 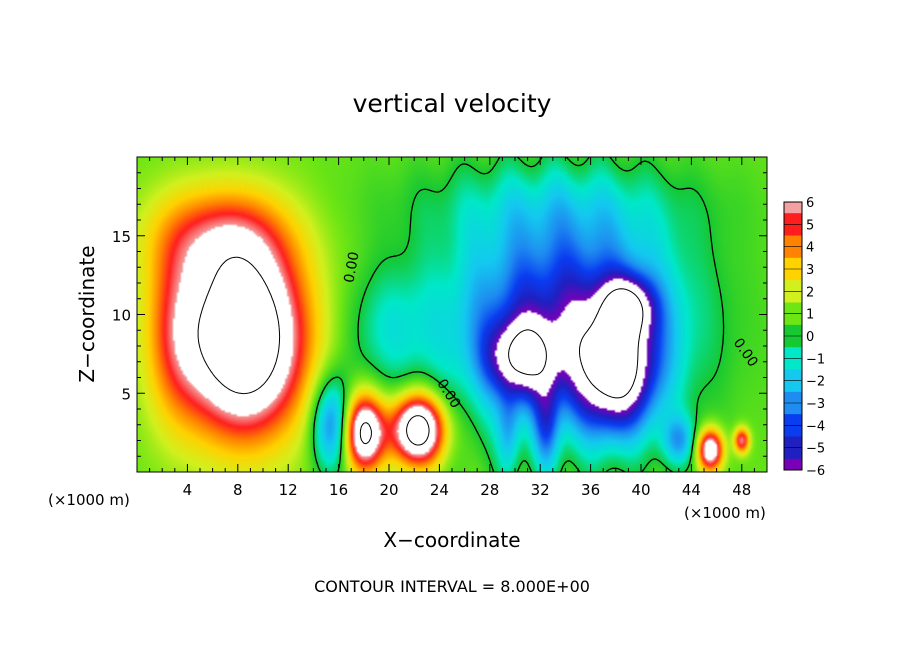 I want to click on contour-negative, so click(x=576, y=343).